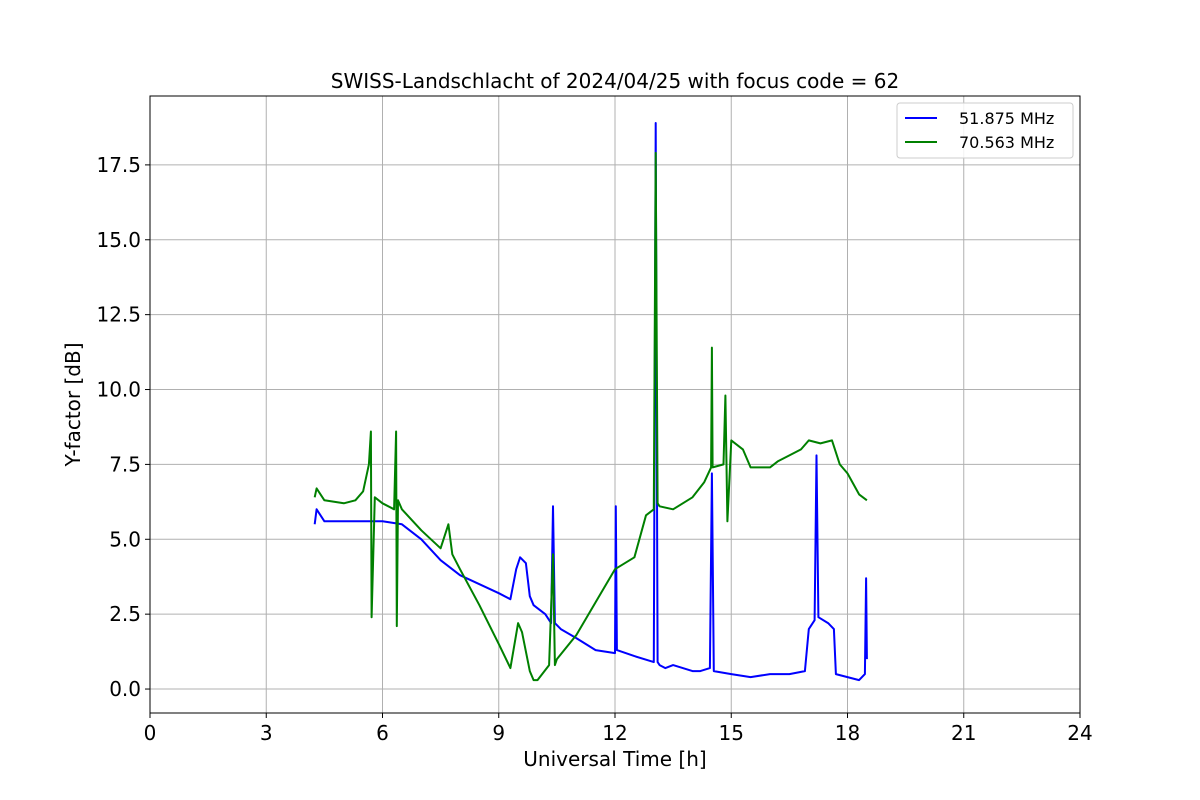 The width and height of the screenshot is (1200, 800). Describe the element at coordinates (125, 689) in the screenshot. I see `y-tick-label: 0.0` at that location.